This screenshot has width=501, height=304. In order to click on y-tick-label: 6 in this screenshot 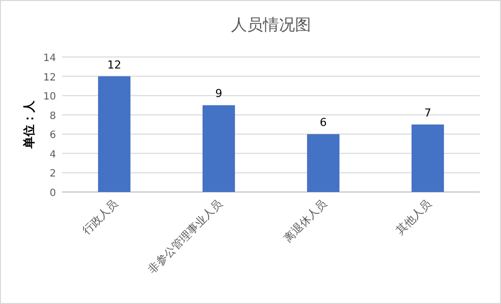, I will do `click(53, 136)`.